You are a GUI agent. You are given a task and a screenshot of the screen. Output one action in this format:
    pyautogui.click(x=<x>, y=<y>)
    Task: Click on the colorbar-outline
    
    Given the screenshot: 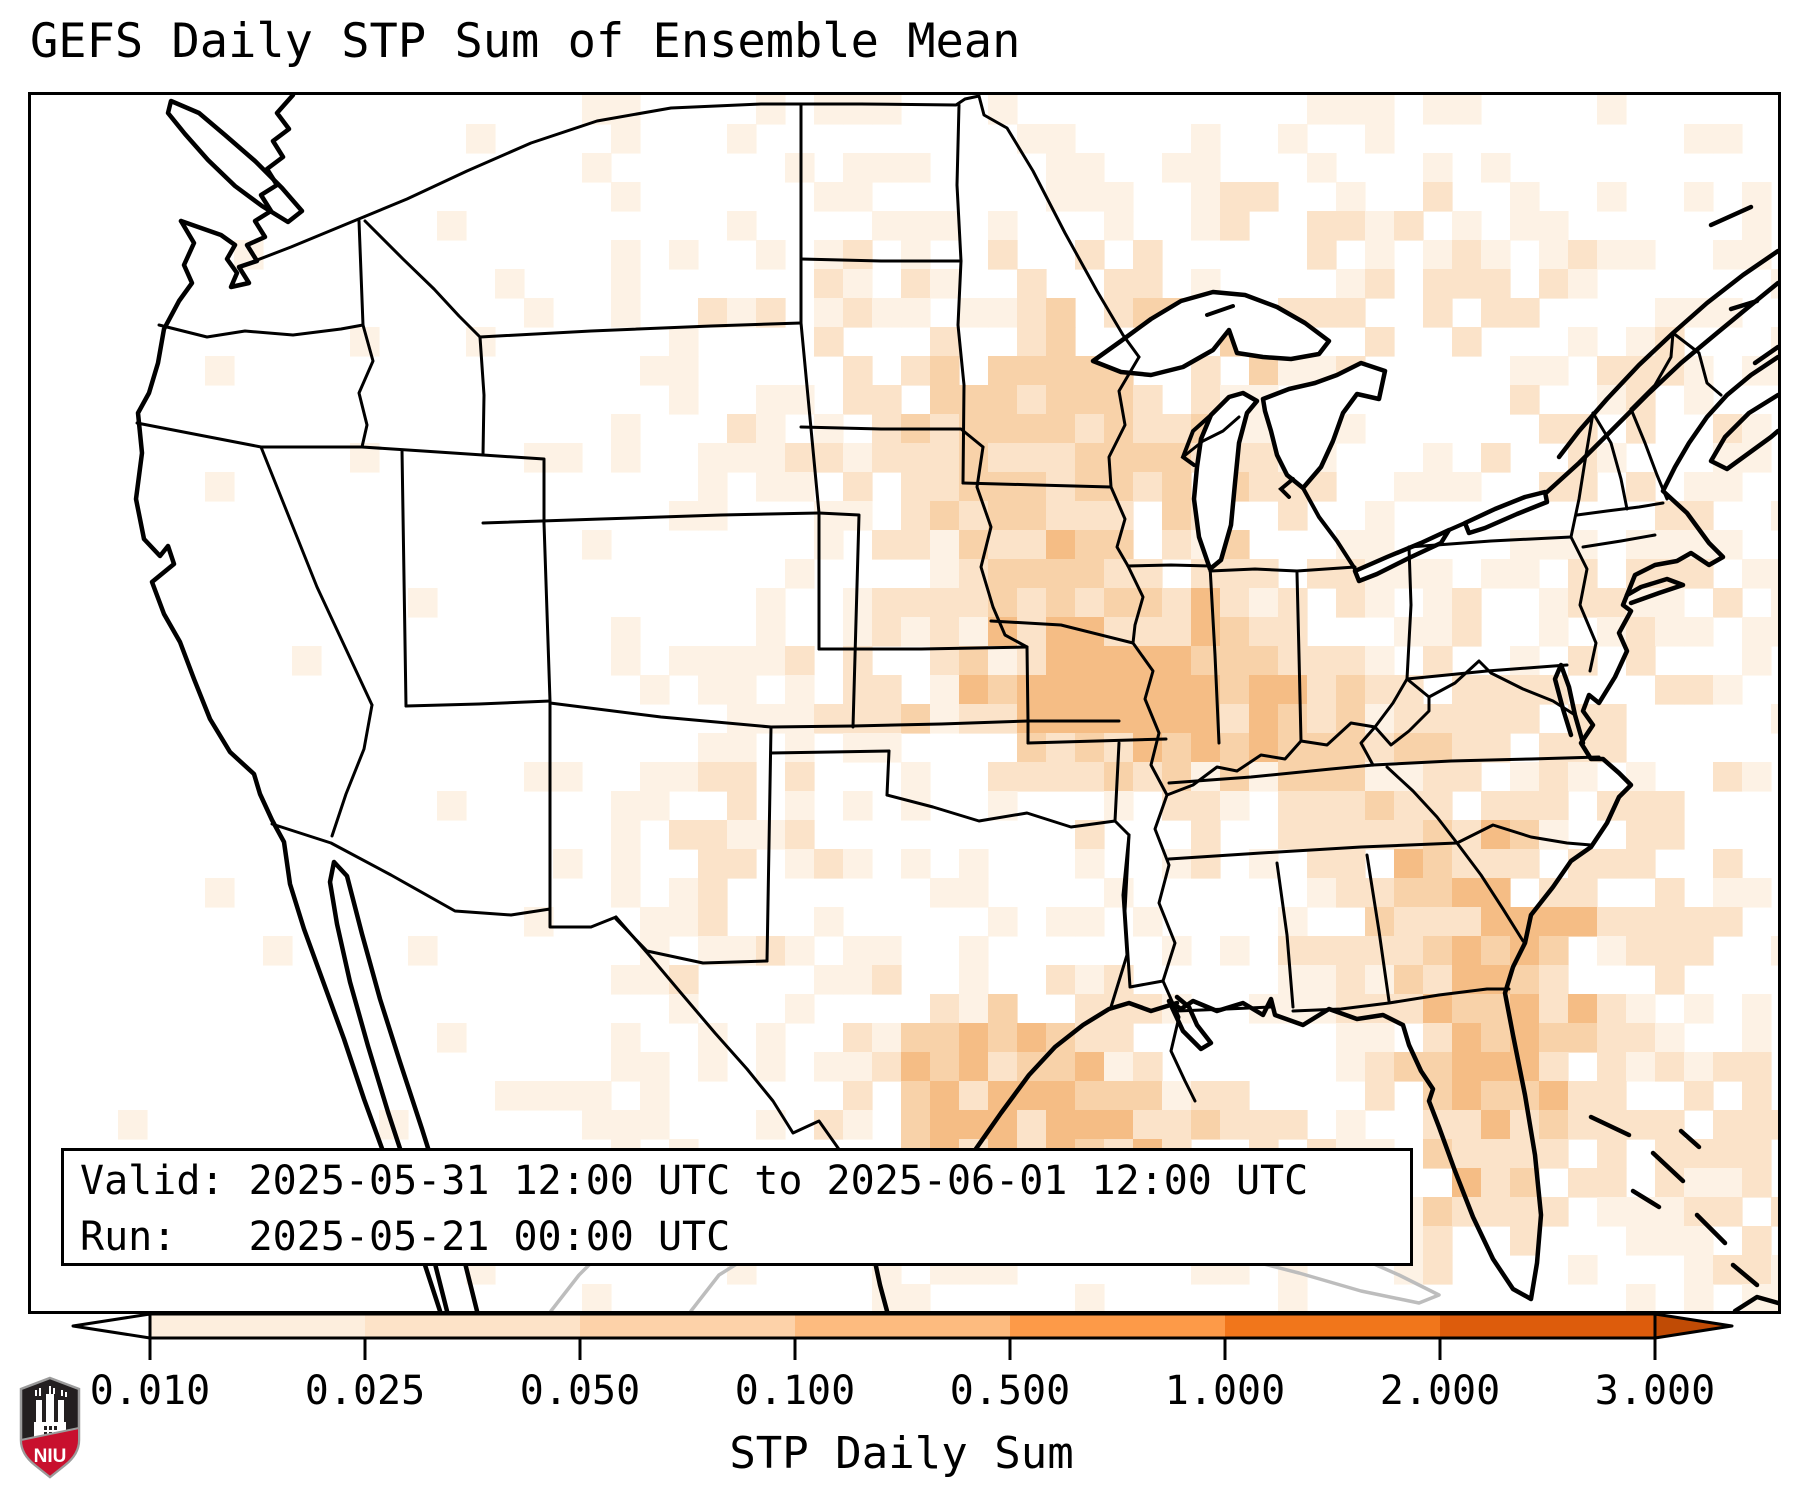 What is the action you would take?
    pyautogui.click(x=902, y=1326)
    